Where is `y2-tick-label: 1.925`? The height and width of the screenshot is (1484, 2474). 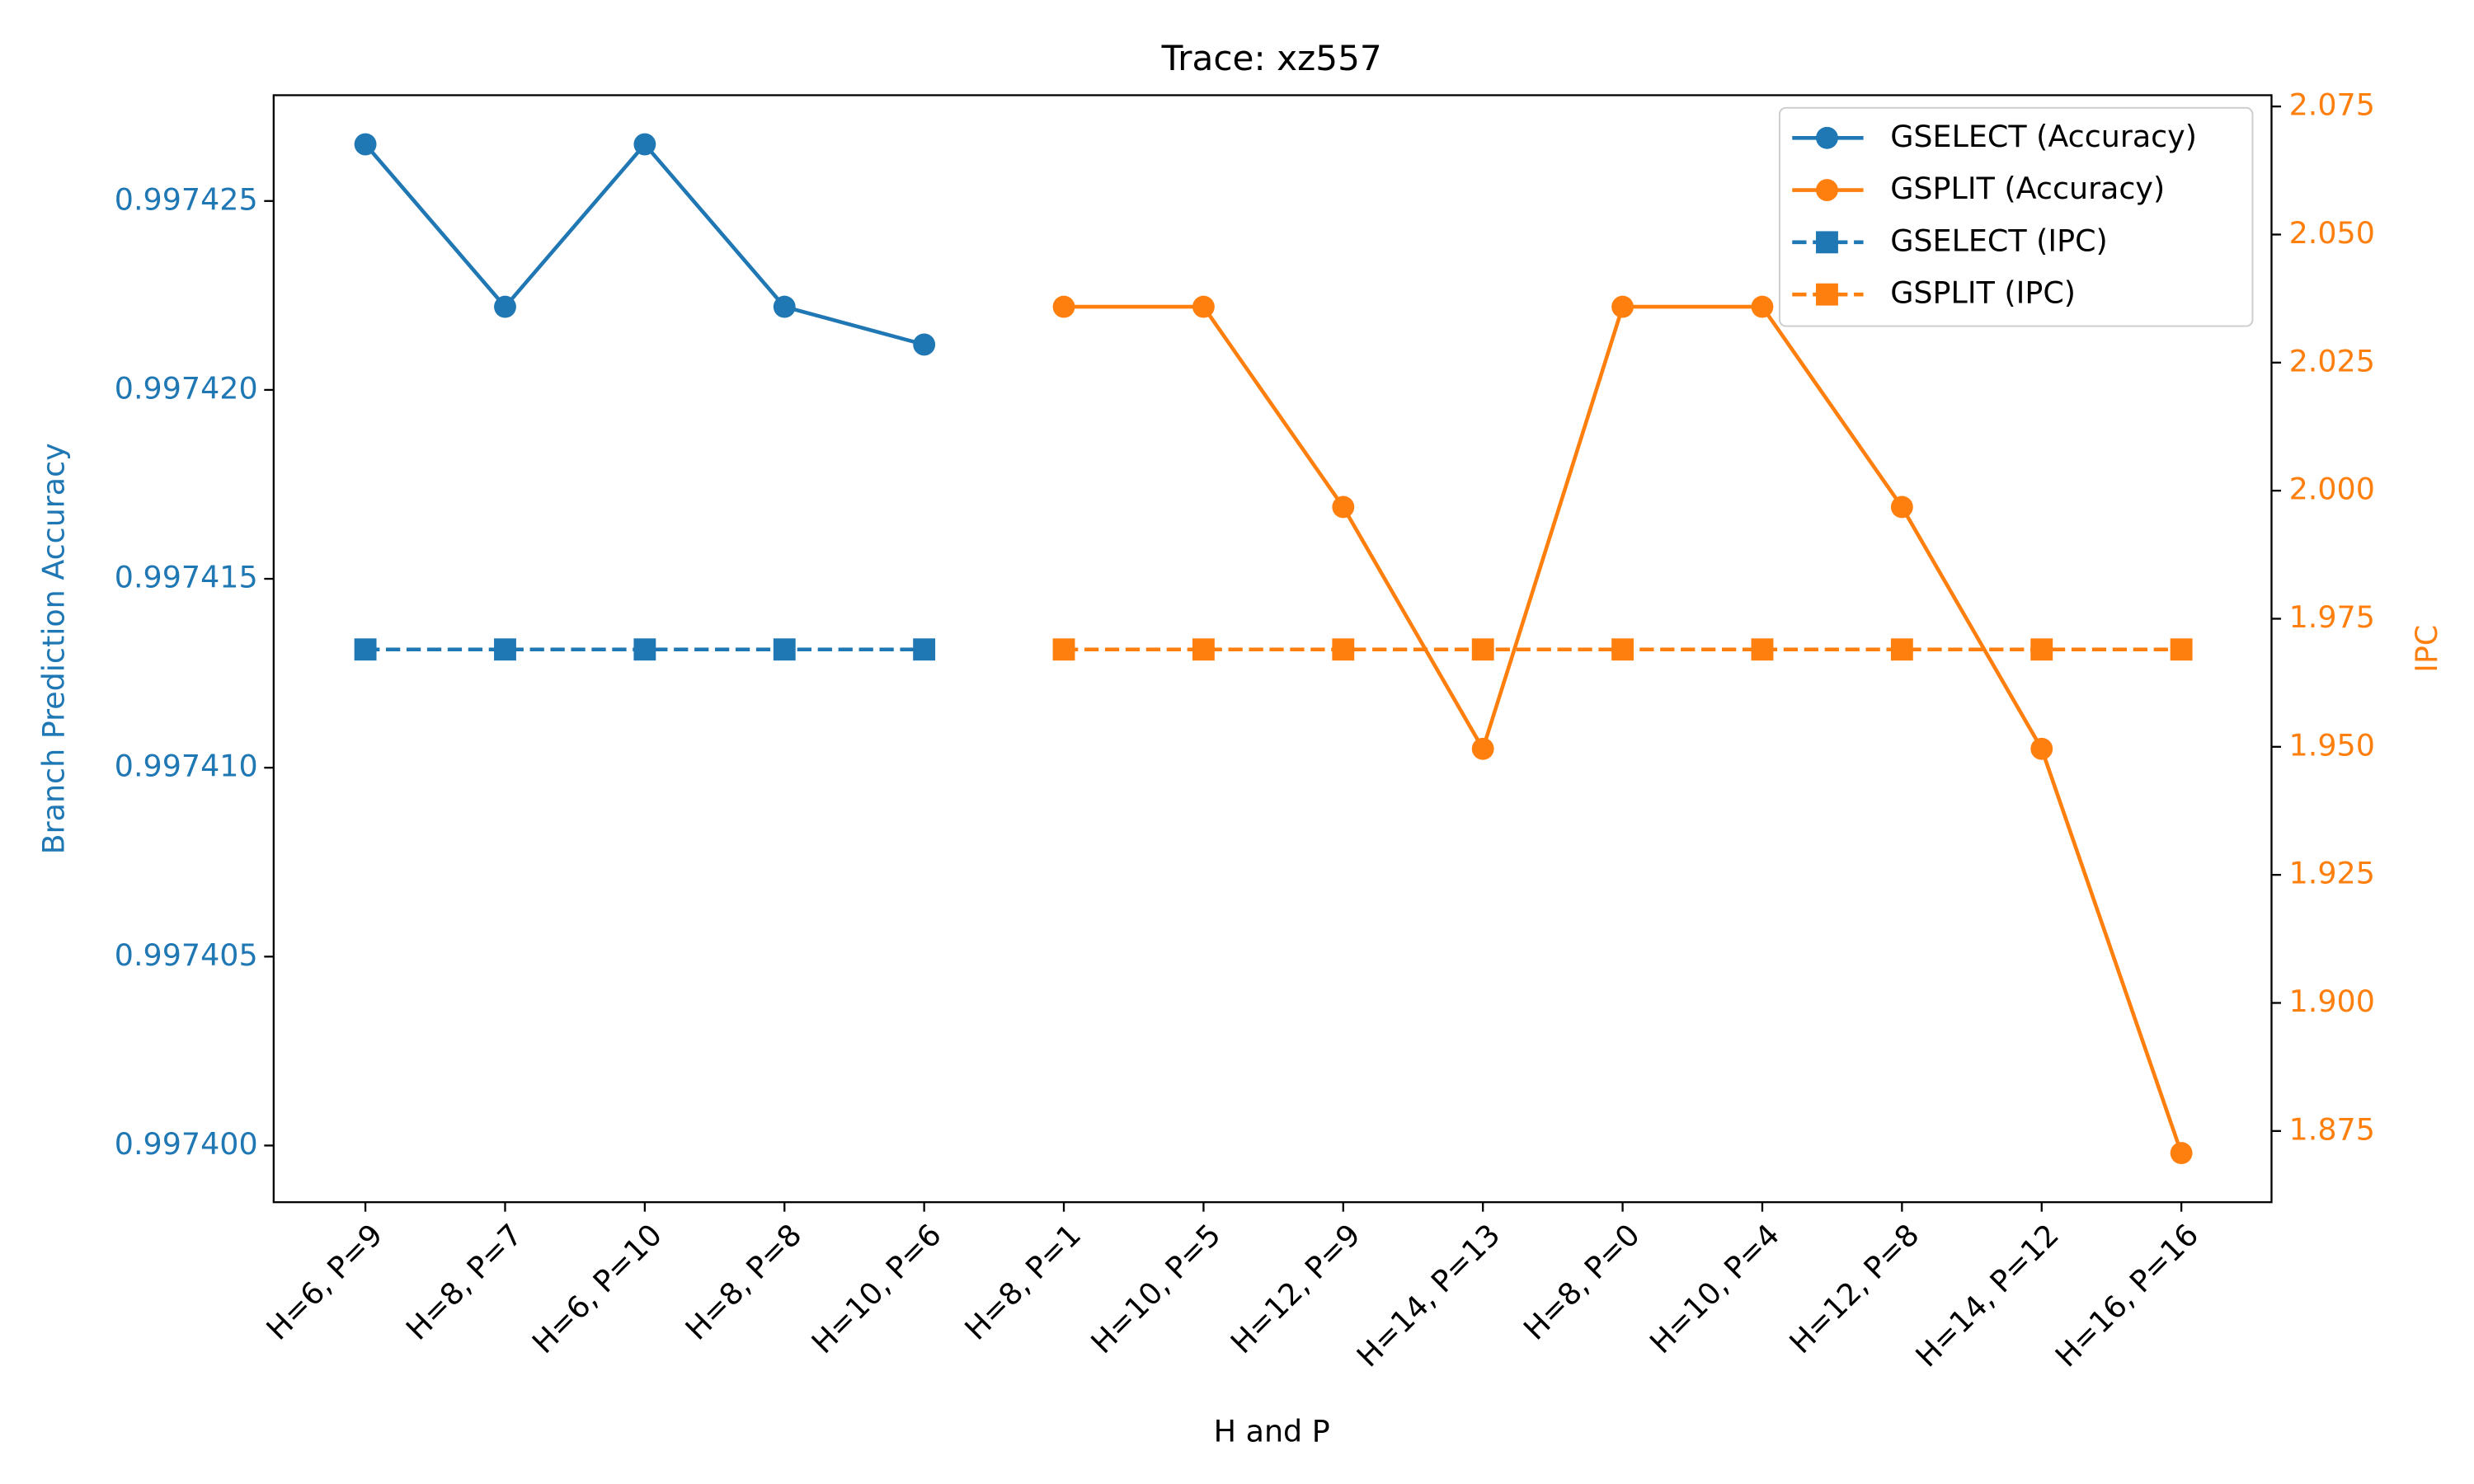
y2-tick-label: 1.925 is located at coordinates (2332, 873).